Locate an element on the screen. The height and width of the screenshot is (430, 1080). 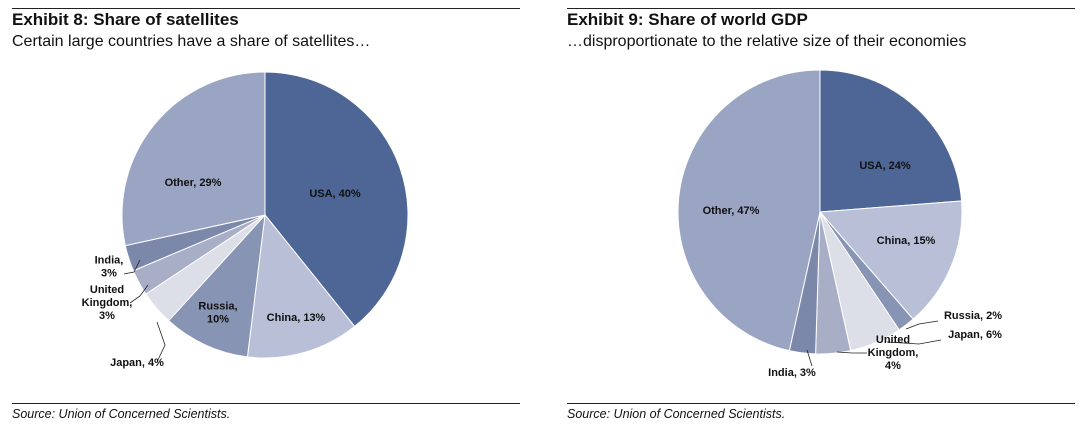
data-label-united-kingdom: United Kingdom, 4% is located at coordinates (893, 353).